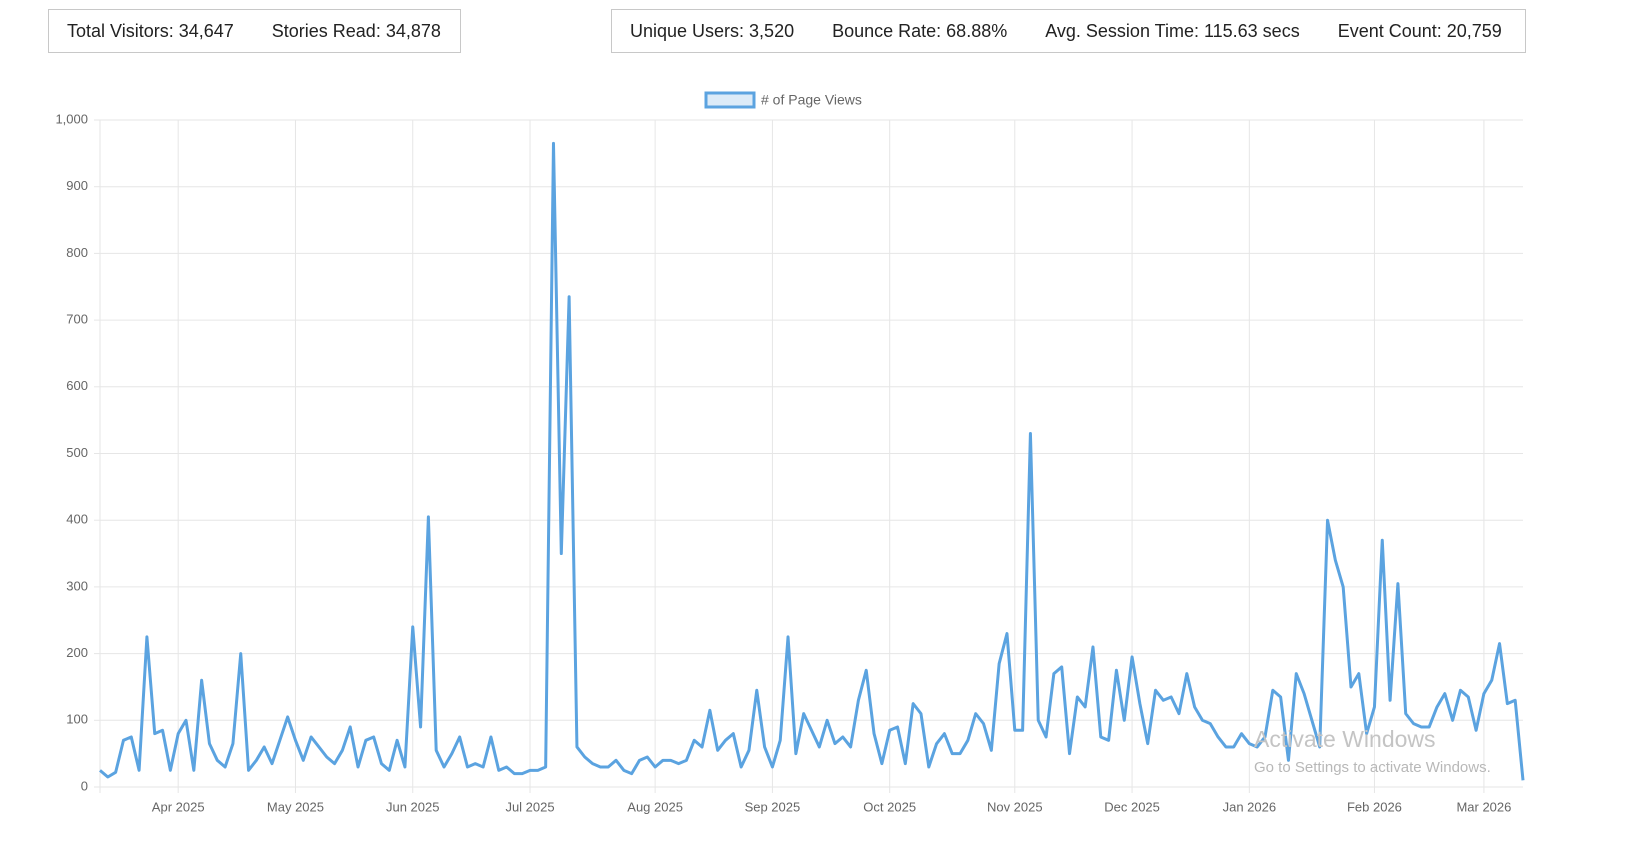 Image resolution: width=1646 pixels, height=862 pixels. Describe the element at coordinates (1374, 806) in the screenshot. I see `x-tick-label: Feb 2026` at that location.